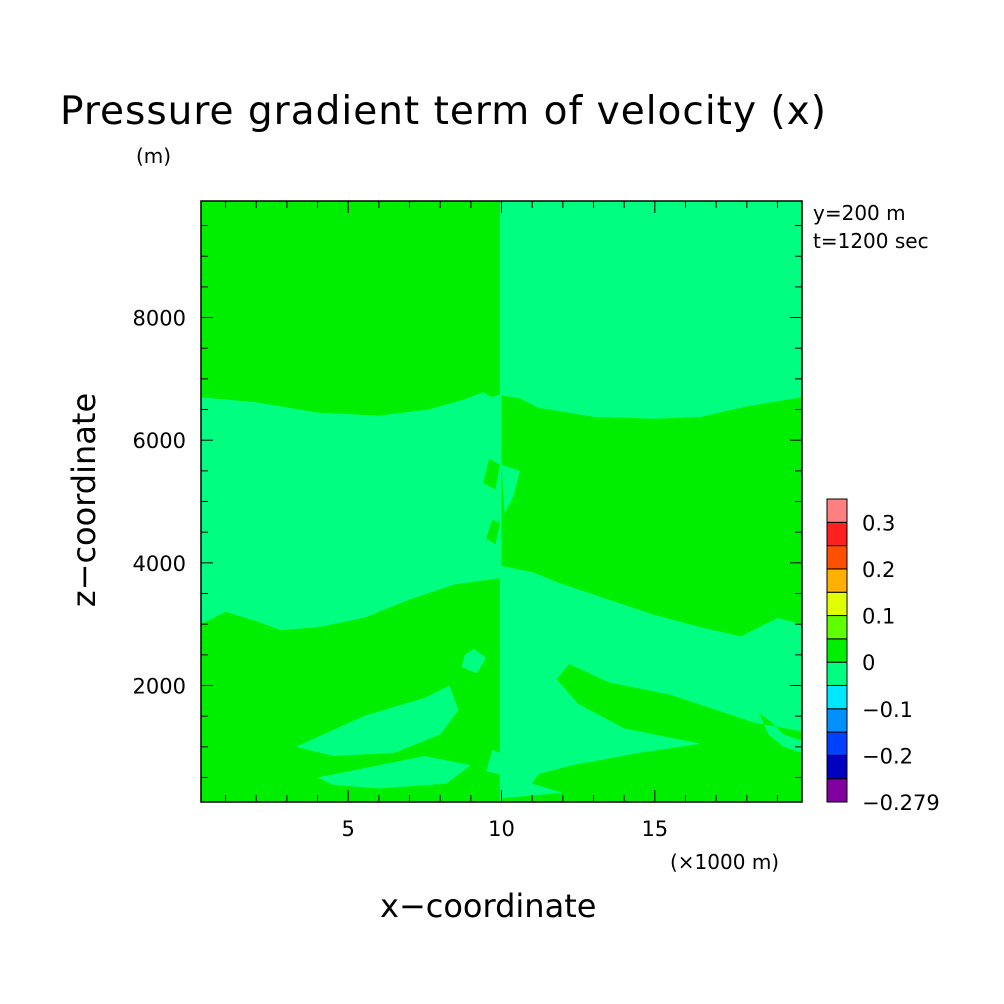 This screenshot has width=1004, height=1004. I want to click on x-tick-label: 15, so click(654, 829).